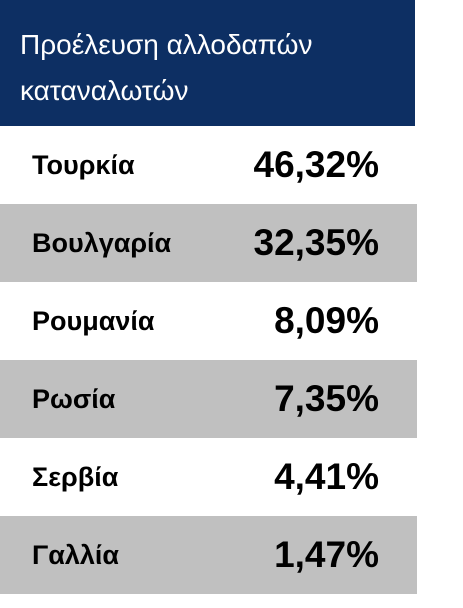  I want to click on percentage: 8,09%, so click(326, 320).